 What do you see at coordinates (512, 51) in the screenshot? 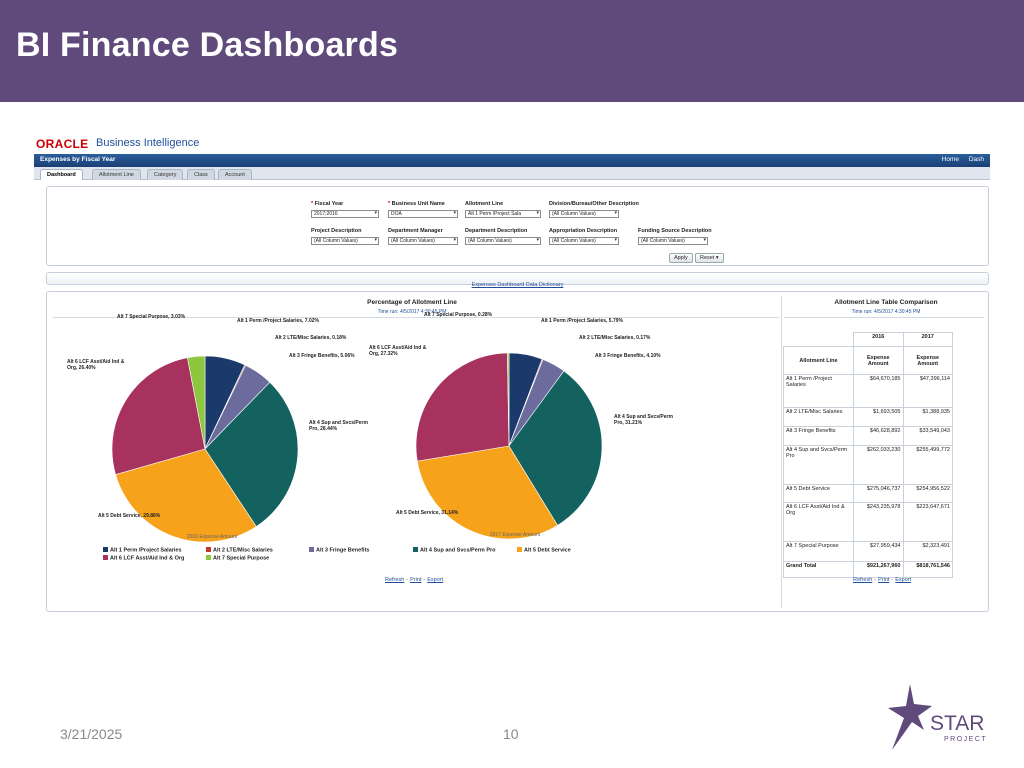
I see `title-band: BI Finance Dashboards` at bounding box center [512, 51].